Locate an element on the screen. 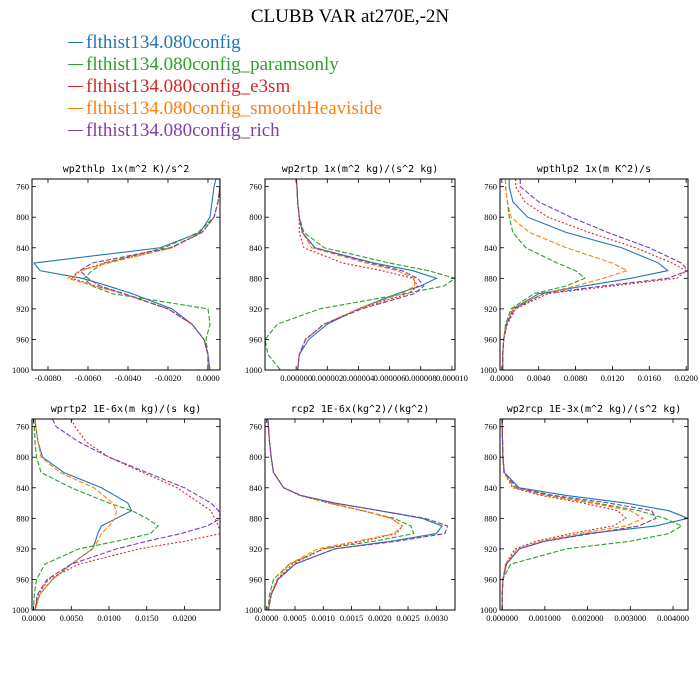  x-tick-label: 0.0120 is located at coordinates (612, 378).